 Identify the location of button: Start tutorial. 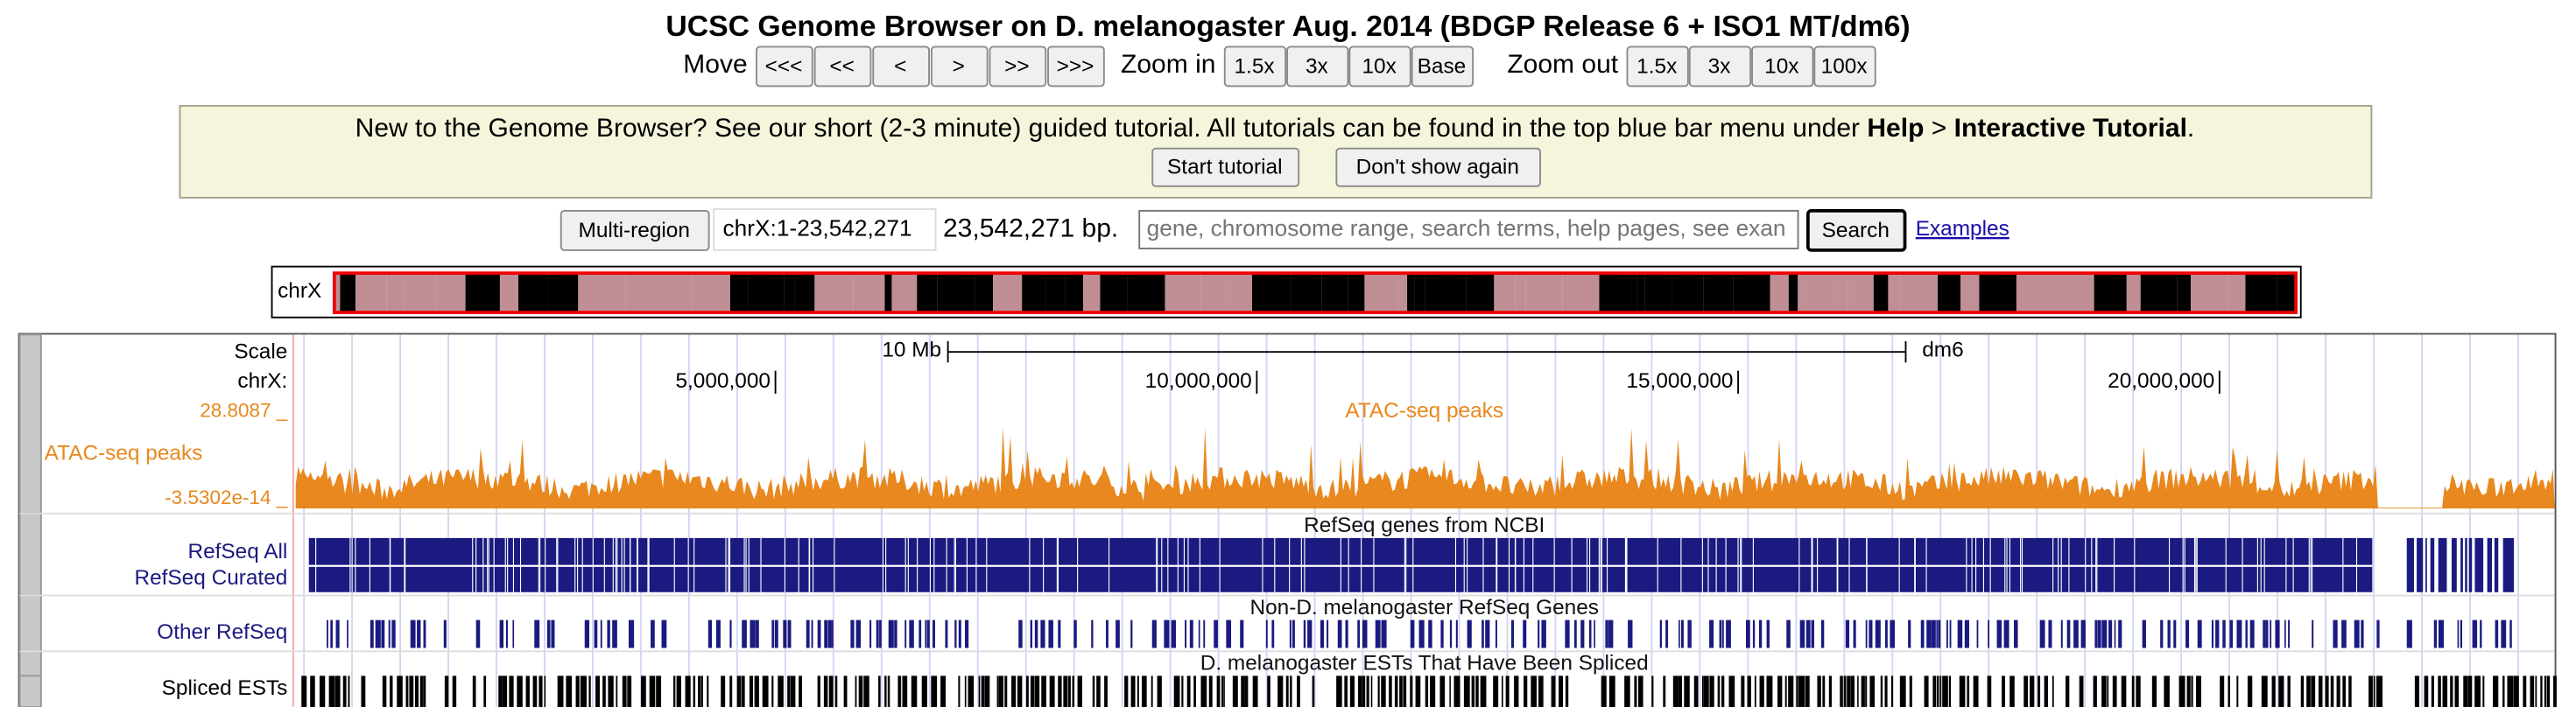
(1225, 167).